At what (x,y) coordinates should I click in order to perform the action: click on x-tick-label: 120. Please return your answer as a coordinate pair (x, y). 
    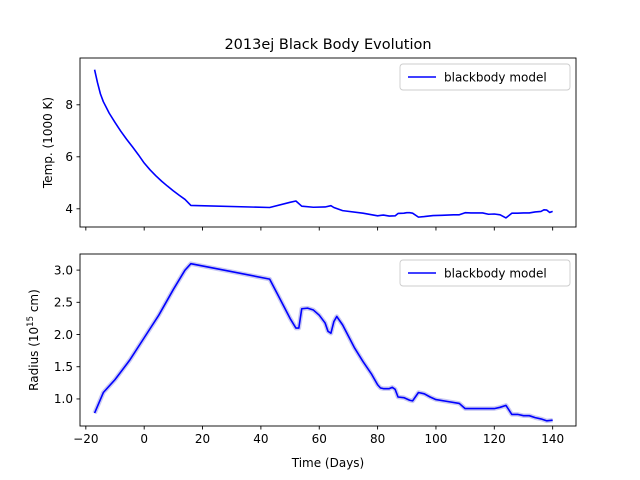
    Looking at the image, I should click on (494, 439).